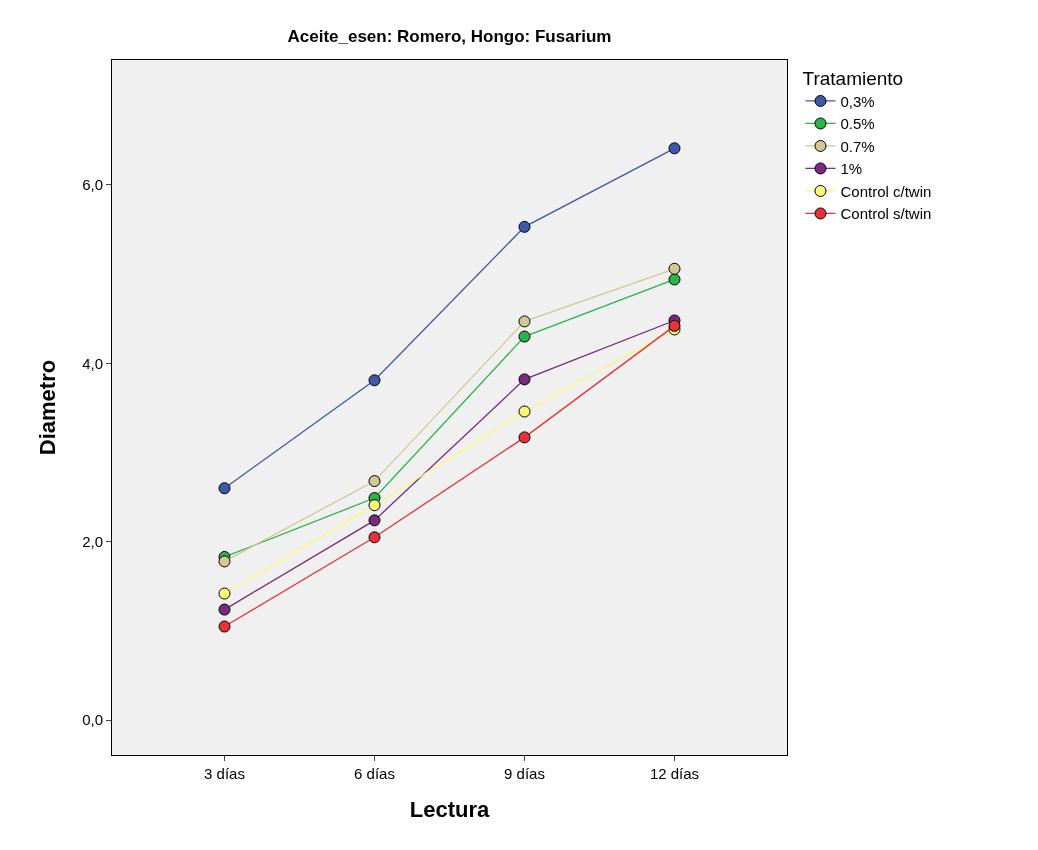 Image resolution: width=1038 pixels, height=850 pixels. What do you see at coordinates (92, 720) in the screenshot?
I see `y-tick-label: 0,0` at bounding box center [92, 720].